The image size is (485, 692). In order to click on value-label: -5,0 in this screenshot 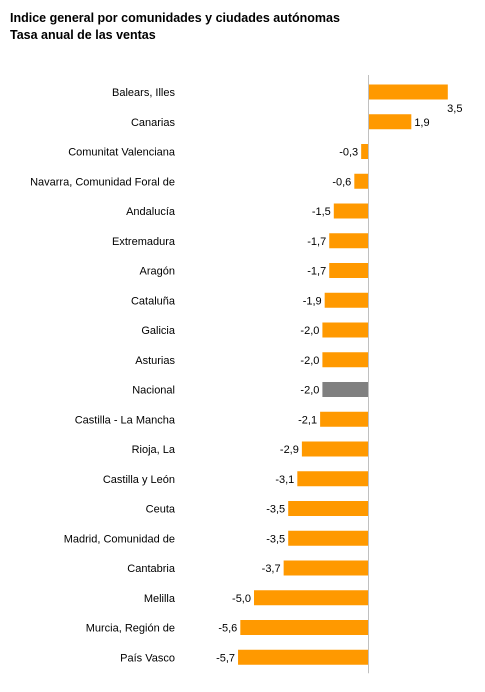, I will do `click(241, 599)`.